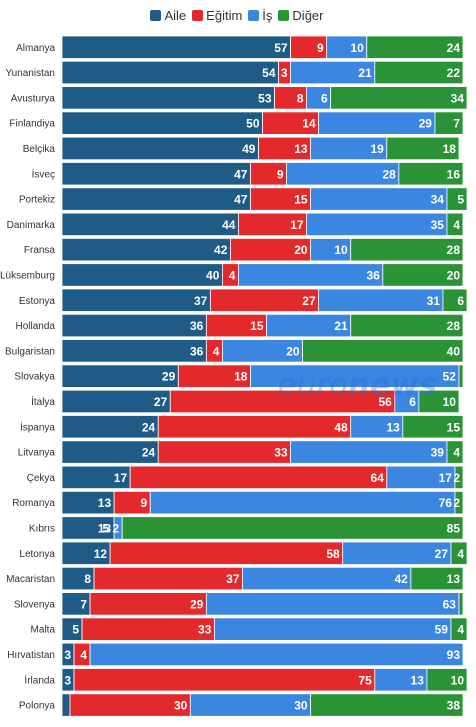  What do you see at coordinates (101, 554) in the screenshot?
I see `data-label: 12` at bounding box center [101, 554].